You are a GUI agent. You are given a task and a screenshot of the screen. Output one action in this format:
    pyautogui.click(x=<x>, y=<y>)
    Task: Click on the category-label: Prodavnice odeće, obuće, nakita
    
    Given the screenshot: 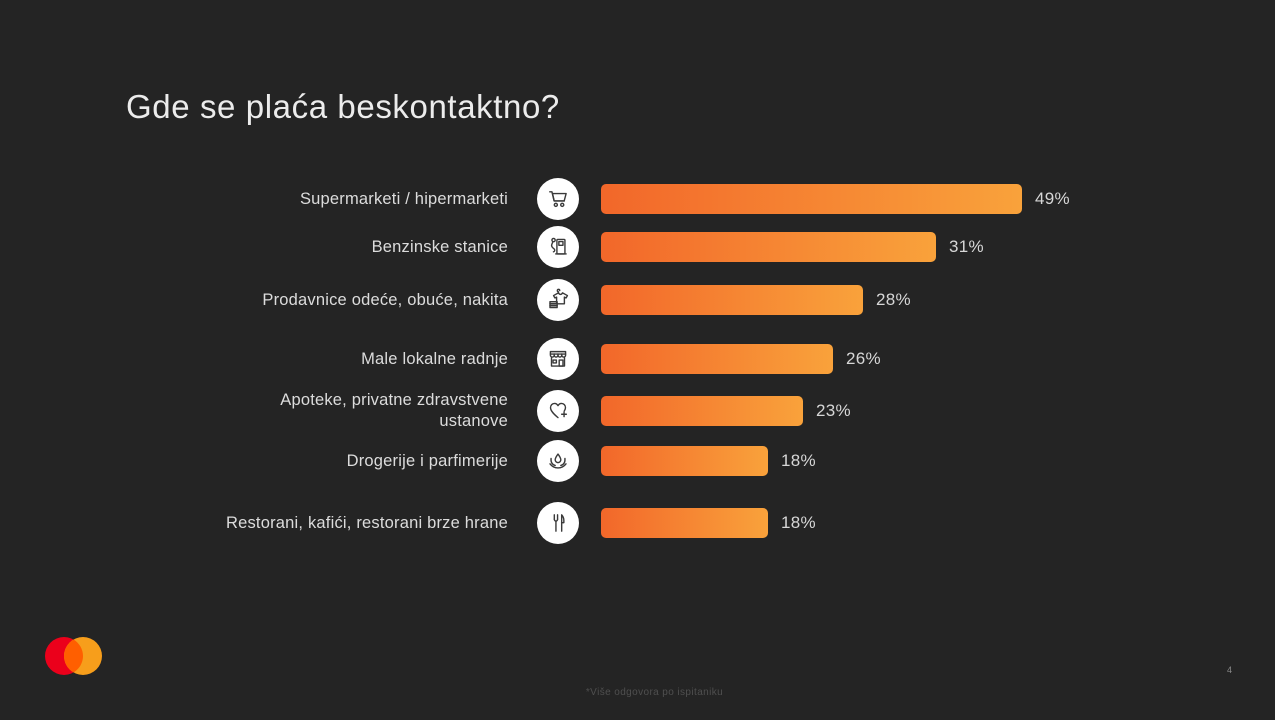 What is the action you would take?
    pyautogui.click(x=385, y=299)
    